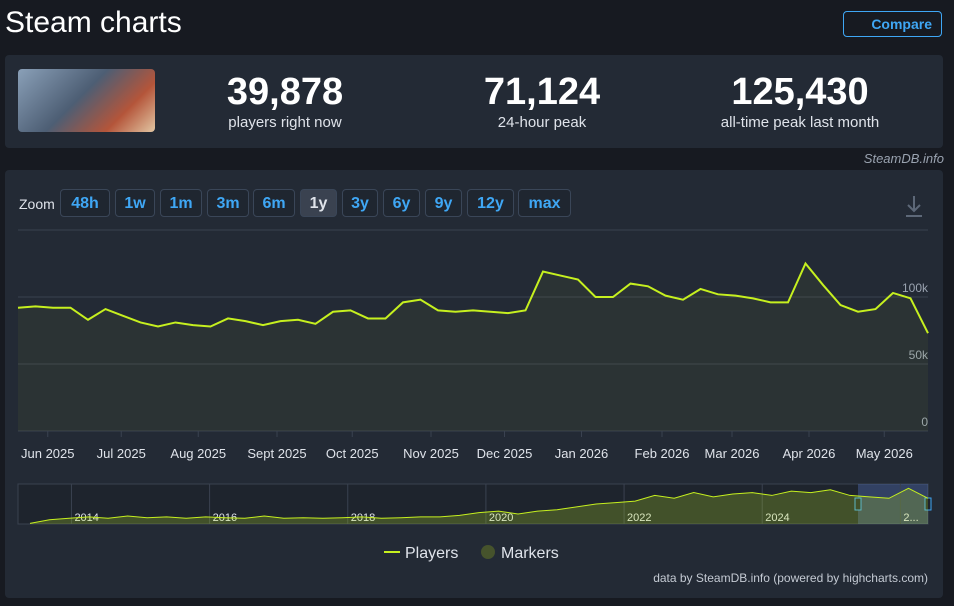 Image resolution: width=954 pixels, height=606 pixels. What do you see at coordinates (318, 203) in the screenshot?
I see `zoom-button: 1y` at bounding box center [318, 203].